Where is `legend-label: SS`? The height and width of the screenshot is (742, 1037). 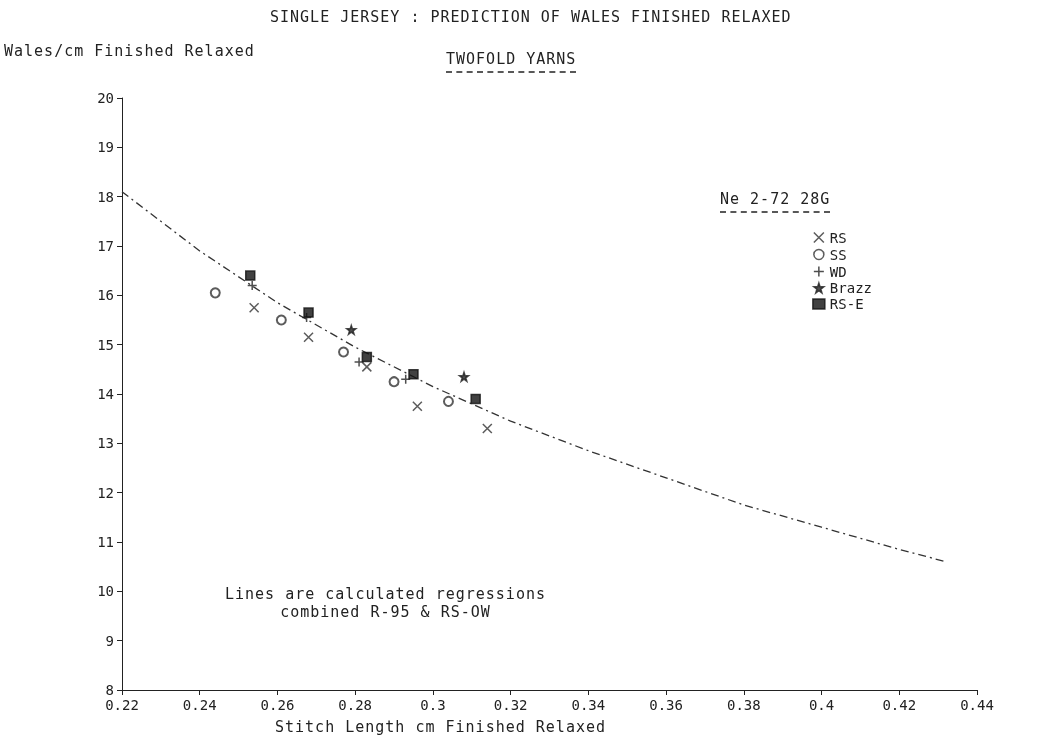
legend-label: SS is located at coordinates (838, 254).